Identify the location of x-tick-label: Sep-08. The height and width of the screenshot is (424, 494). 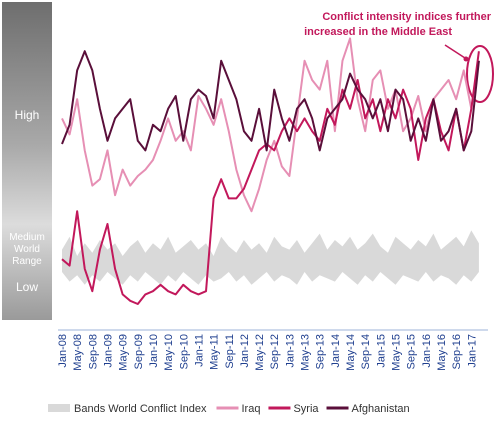
(93, 351).